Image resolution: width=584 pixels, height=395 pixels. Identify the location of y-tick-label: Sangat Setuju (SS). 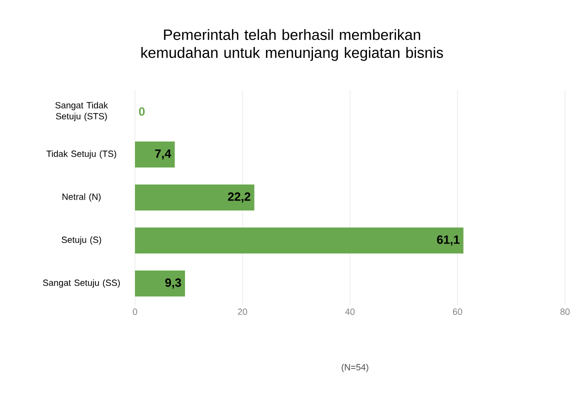
(81, 283).